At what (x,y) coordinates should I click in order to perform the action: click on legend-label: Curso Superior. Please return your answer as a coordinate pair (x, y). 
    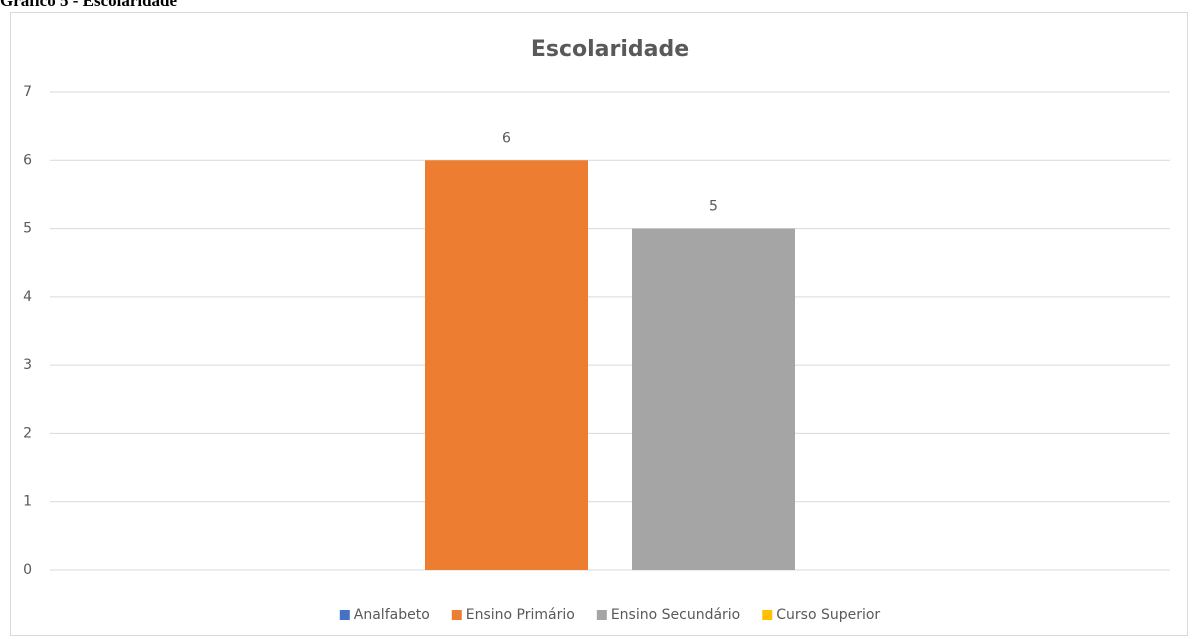
    Looking at the image, I should click on (828, 615).